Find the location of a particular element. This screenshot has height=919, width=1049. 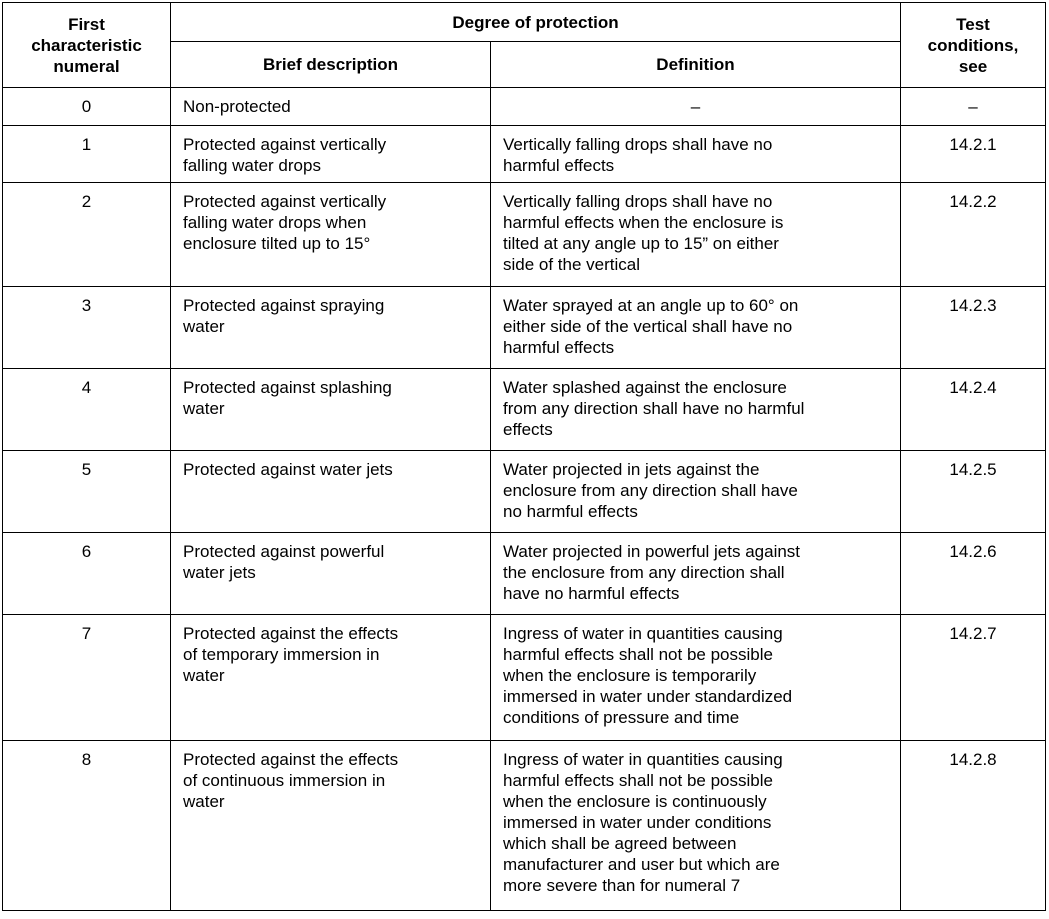

header-first-numeral: First characteristic numeral is located at coordinates (86, 45).